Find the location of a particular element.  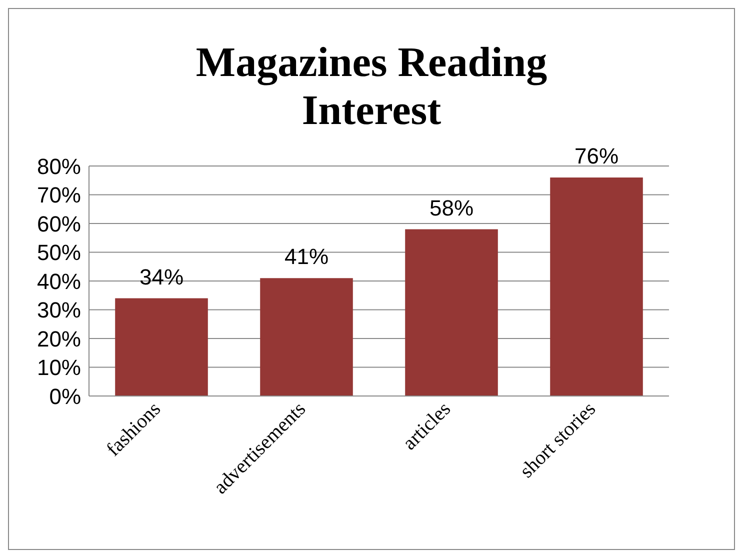

data-label: 58% is located at coordinates (451, 207).